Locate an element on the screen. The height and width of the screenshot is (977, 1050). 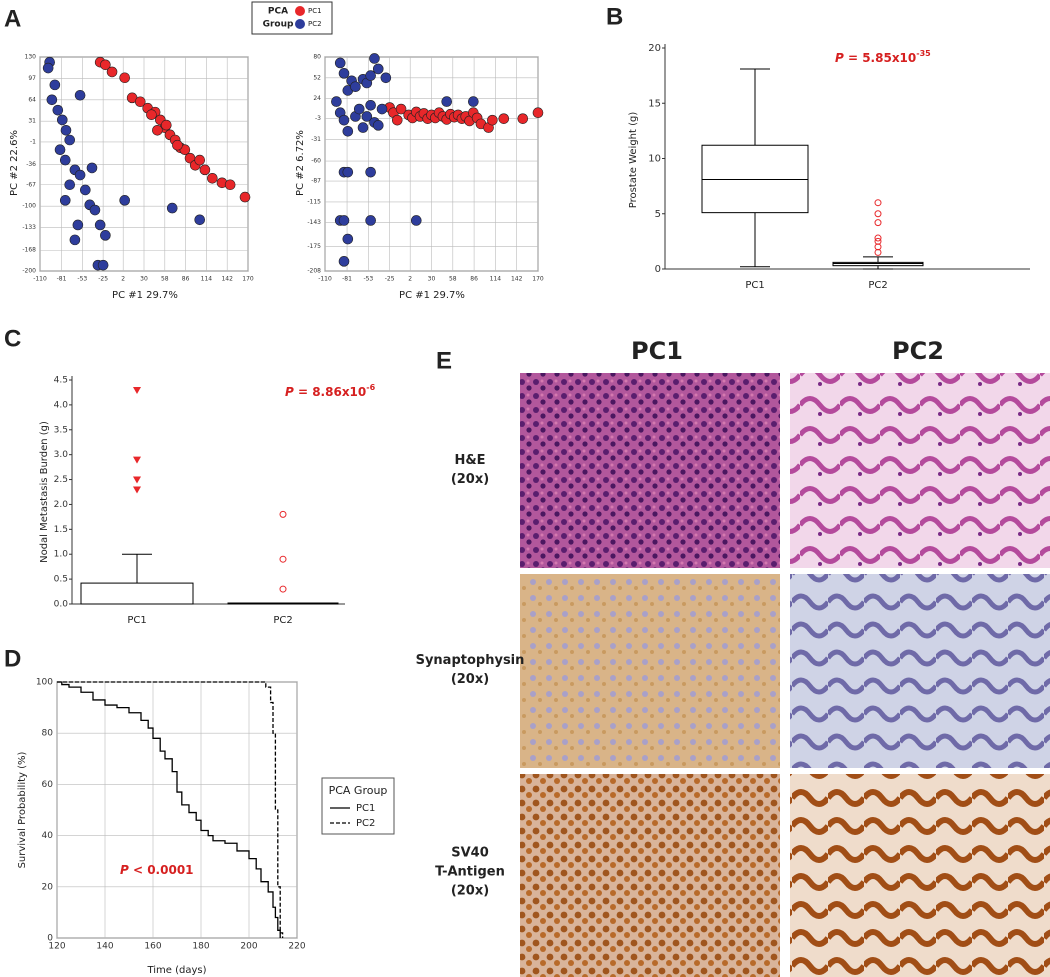
legend-label: PC2 is located at coordinates (315, 24).